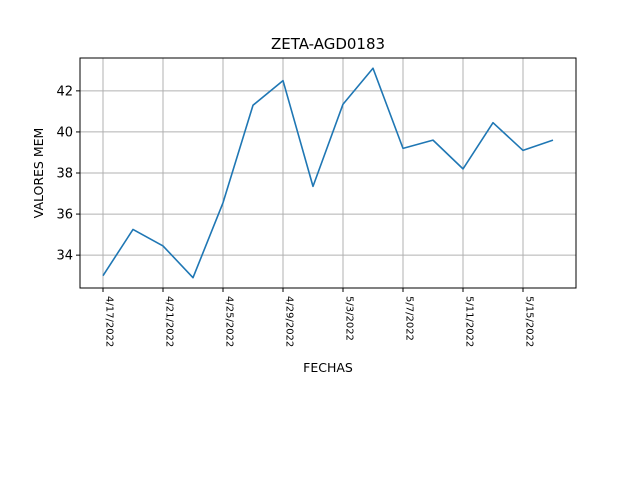 Image resolution: width=640 pixels, height=480 pixels. What do you see at coordinates (349, 318) in the screenshot?
I see `x-tick-label: 5/3/2022` at bounding box center [349, 318].